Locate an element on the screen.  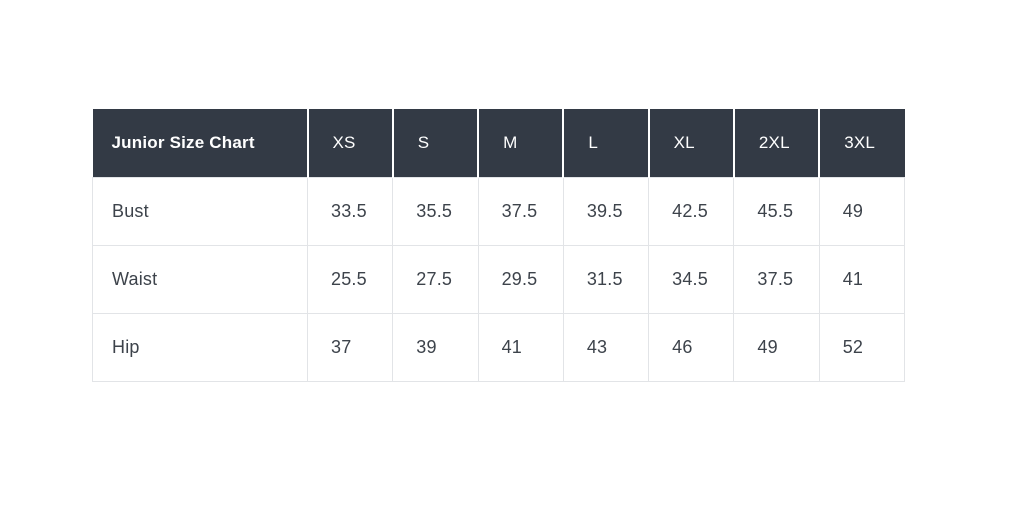
value-cell: 31.5 is located at coordinates (606, 279).